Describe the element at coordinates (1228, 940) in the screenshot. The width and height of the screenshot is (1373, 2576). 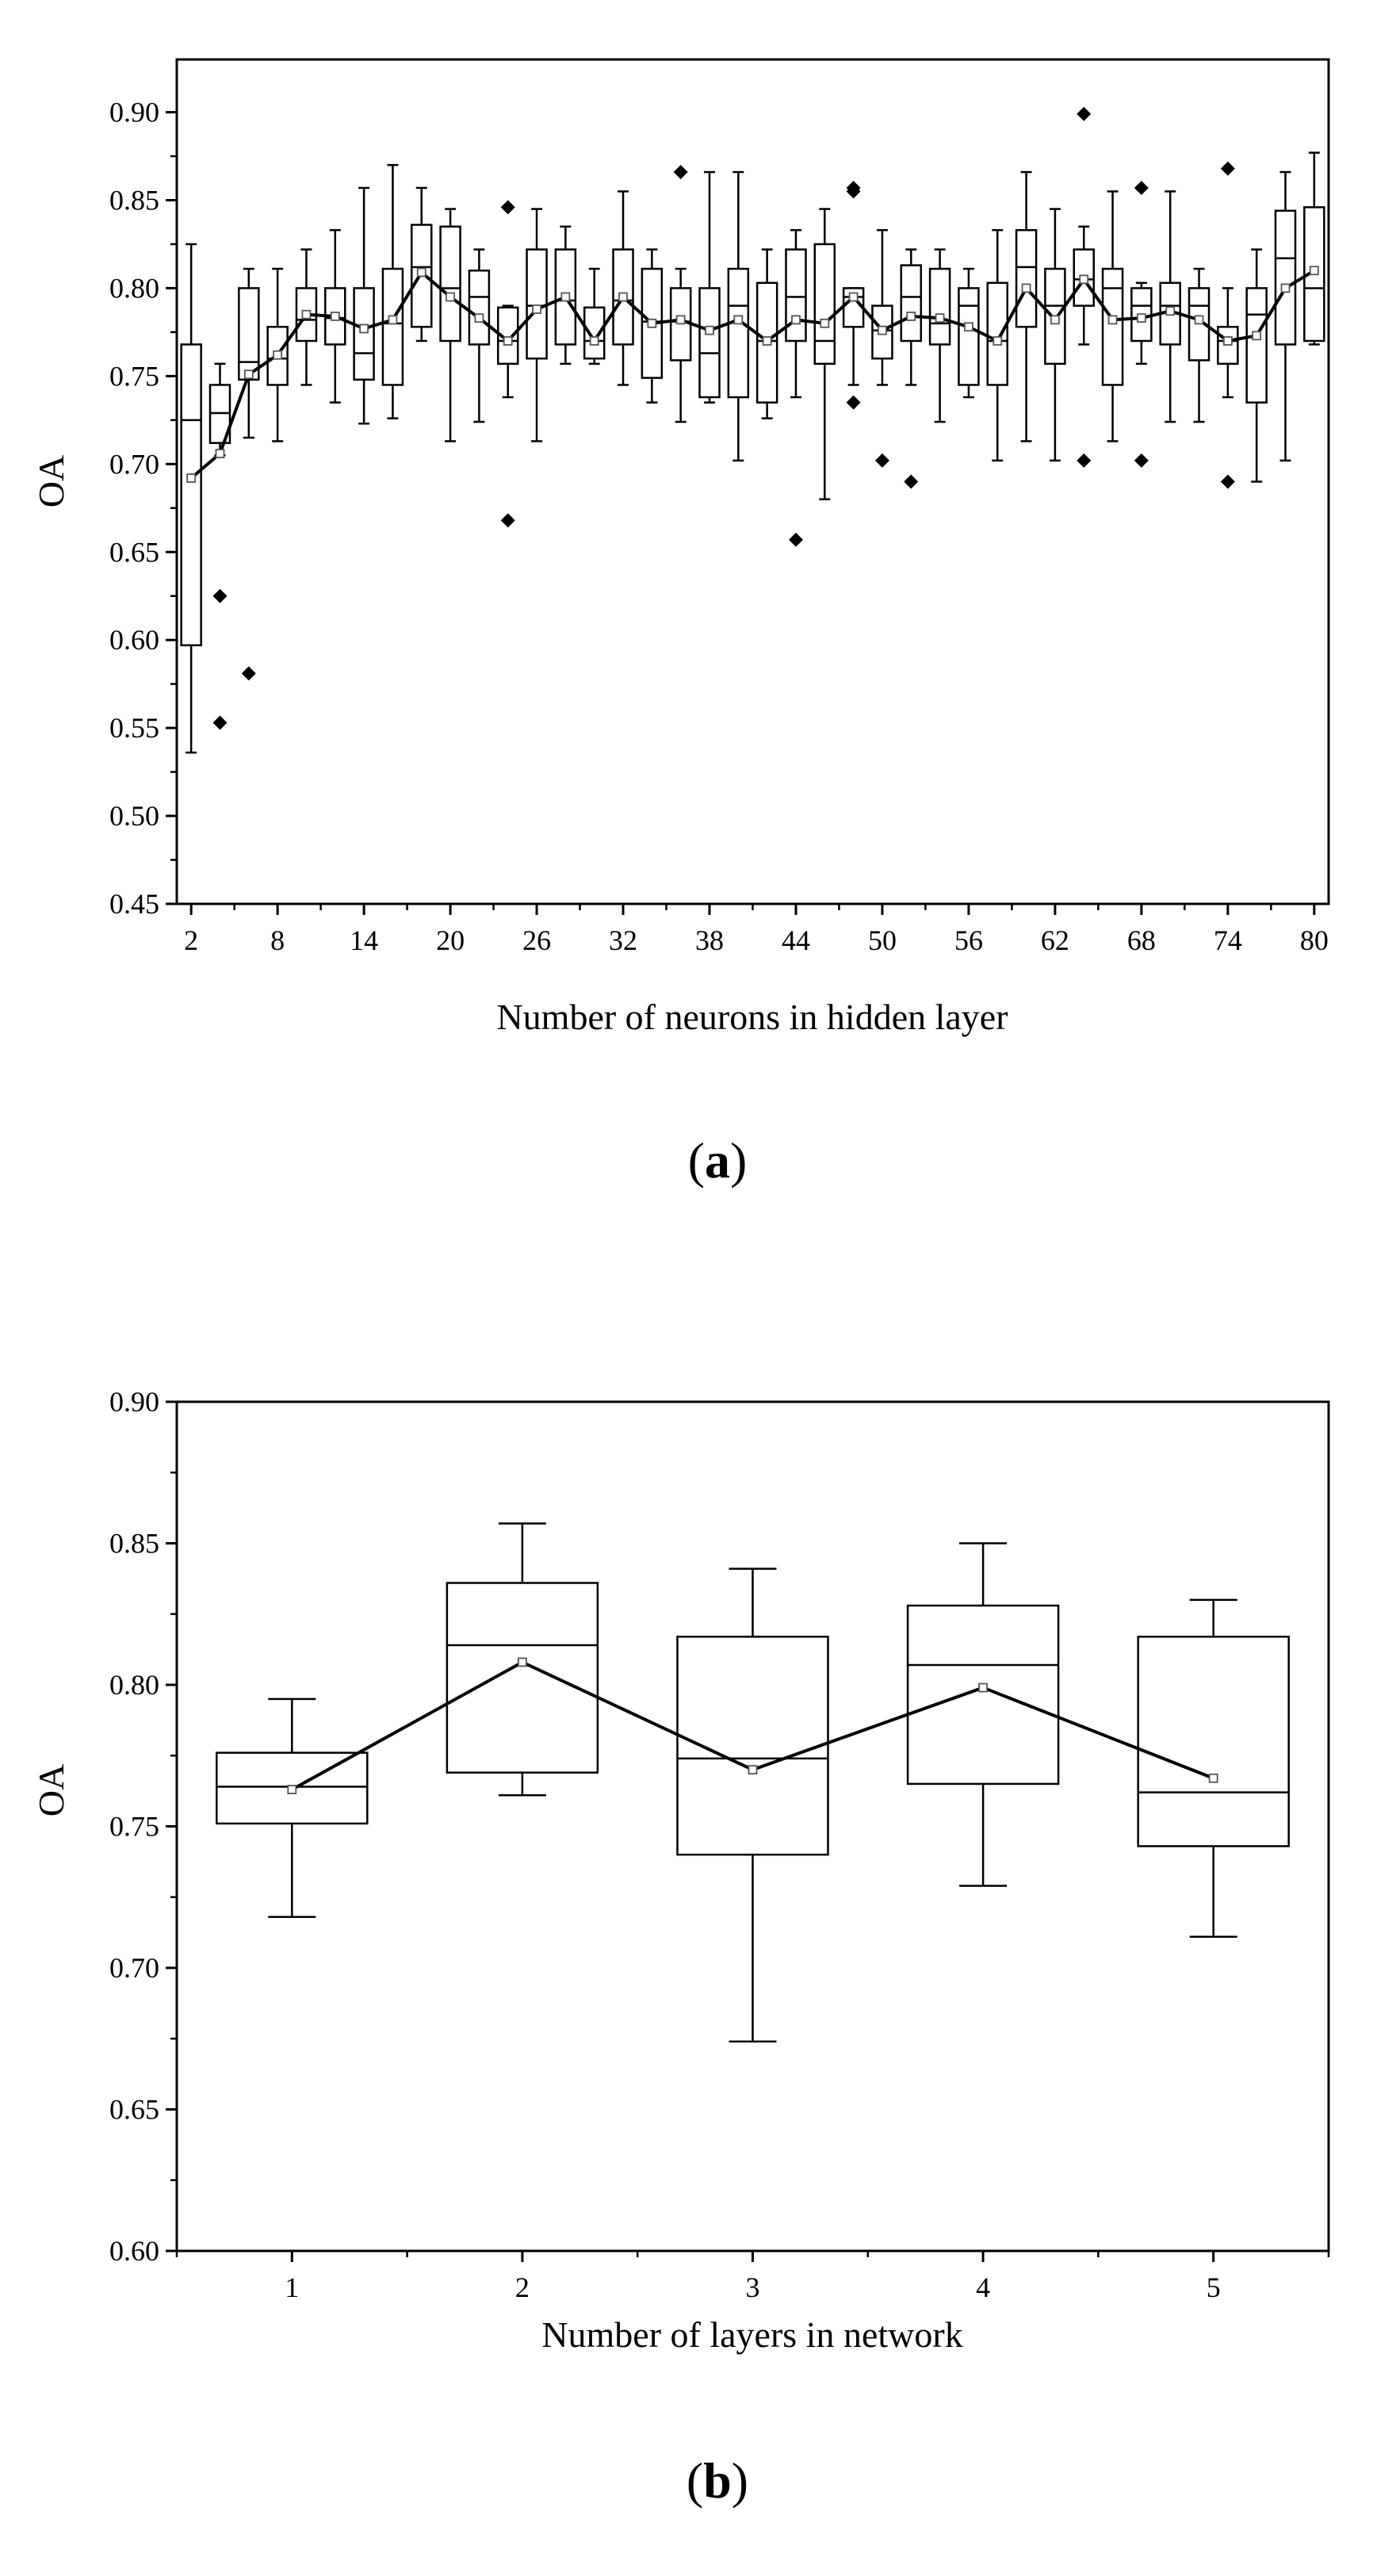
I see `x-tick-label-a: 74` at that location.